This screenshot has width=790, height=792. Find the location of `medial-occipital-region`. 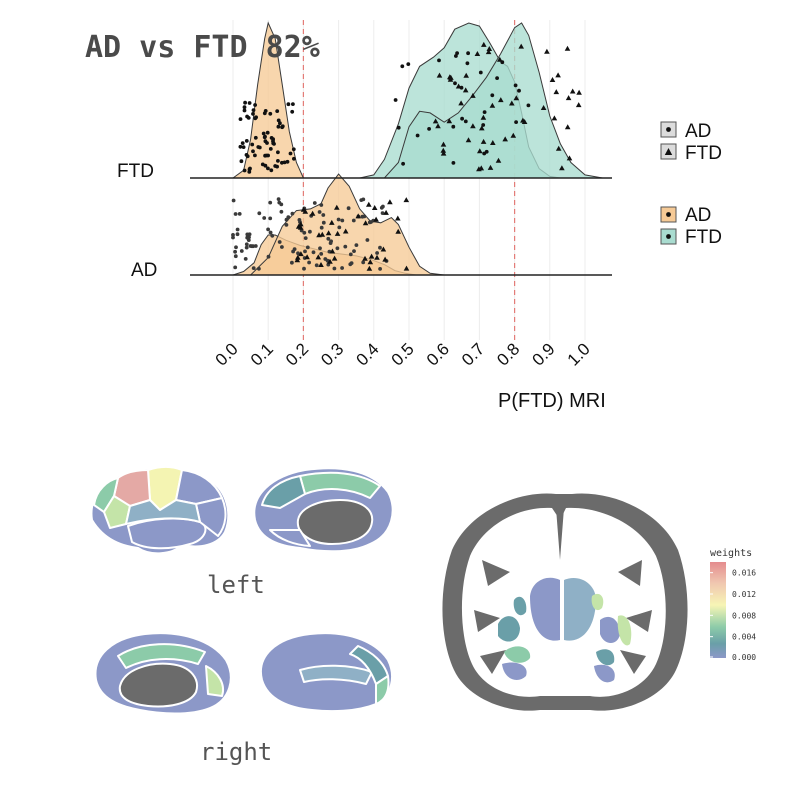

medial-occipital-region is located at coordinates (214, 681).